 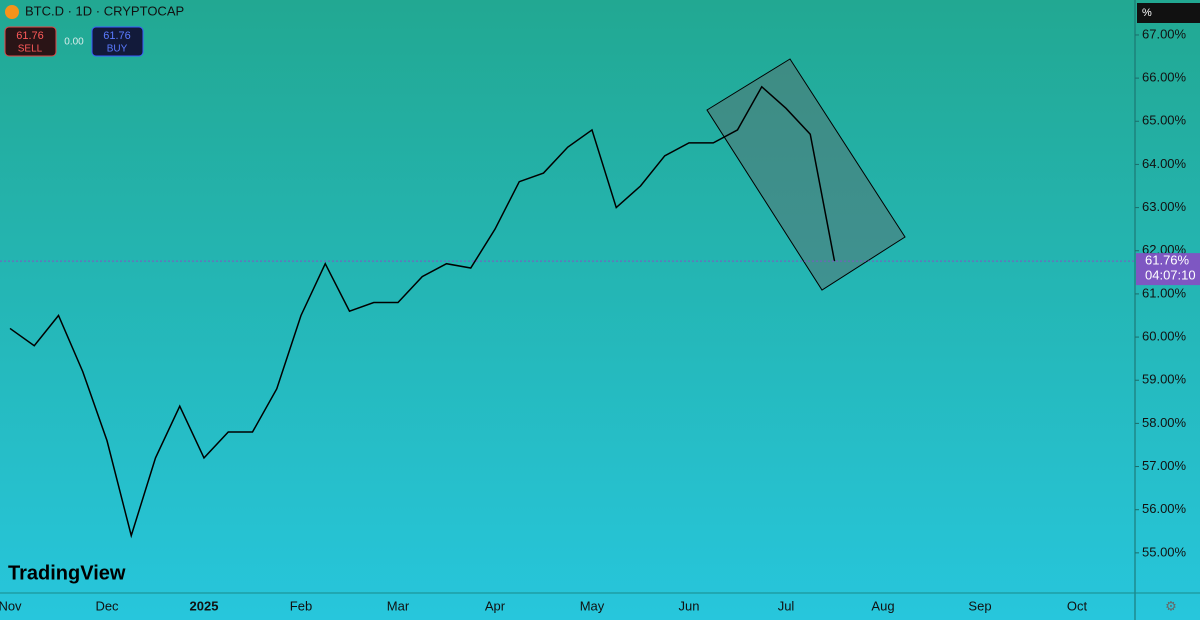 I want to click on y-tick-label: 58.00%, so click(x=1164, y=422).